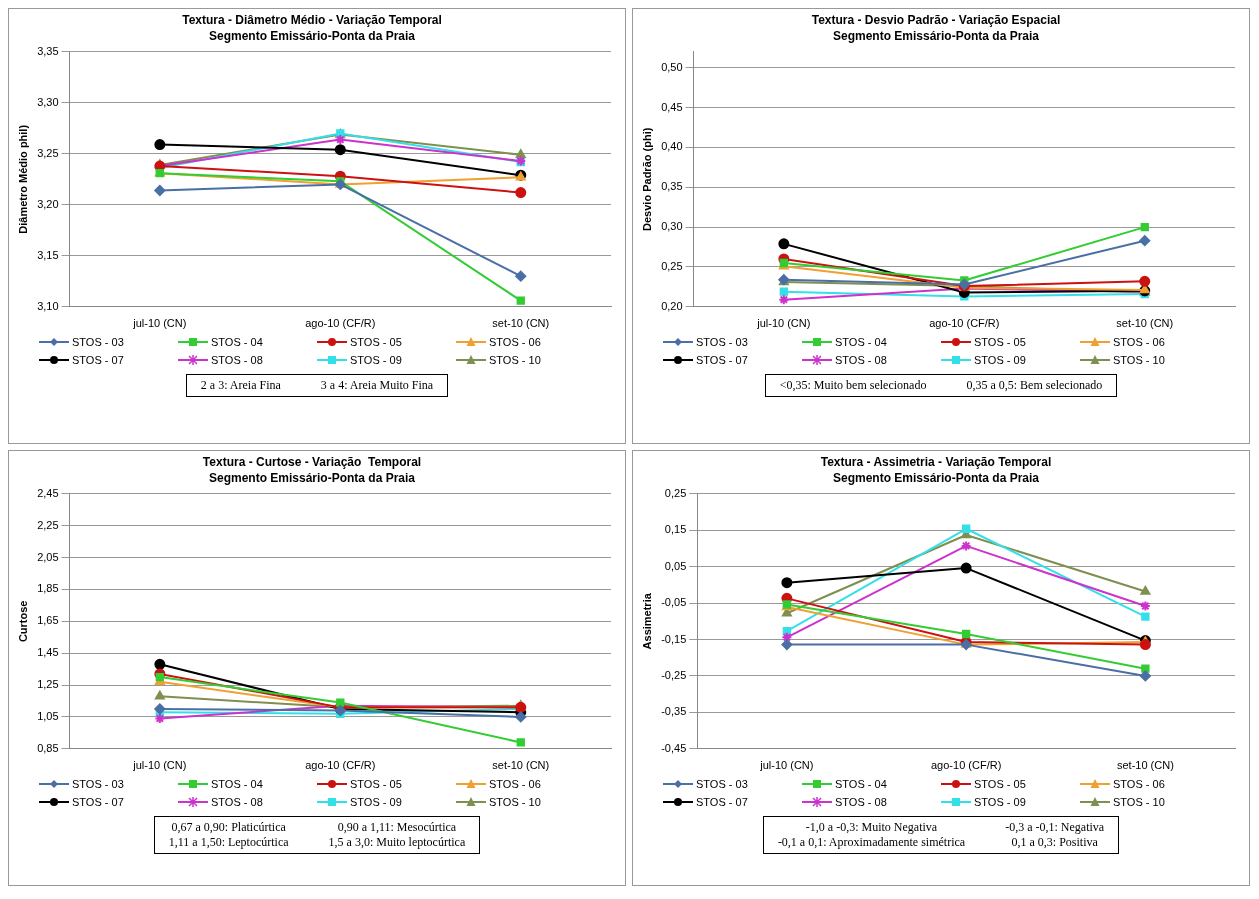 This screenshot has height=899, width=1259. I want to click on y-tick-label: 0,15, so click(675, 529).